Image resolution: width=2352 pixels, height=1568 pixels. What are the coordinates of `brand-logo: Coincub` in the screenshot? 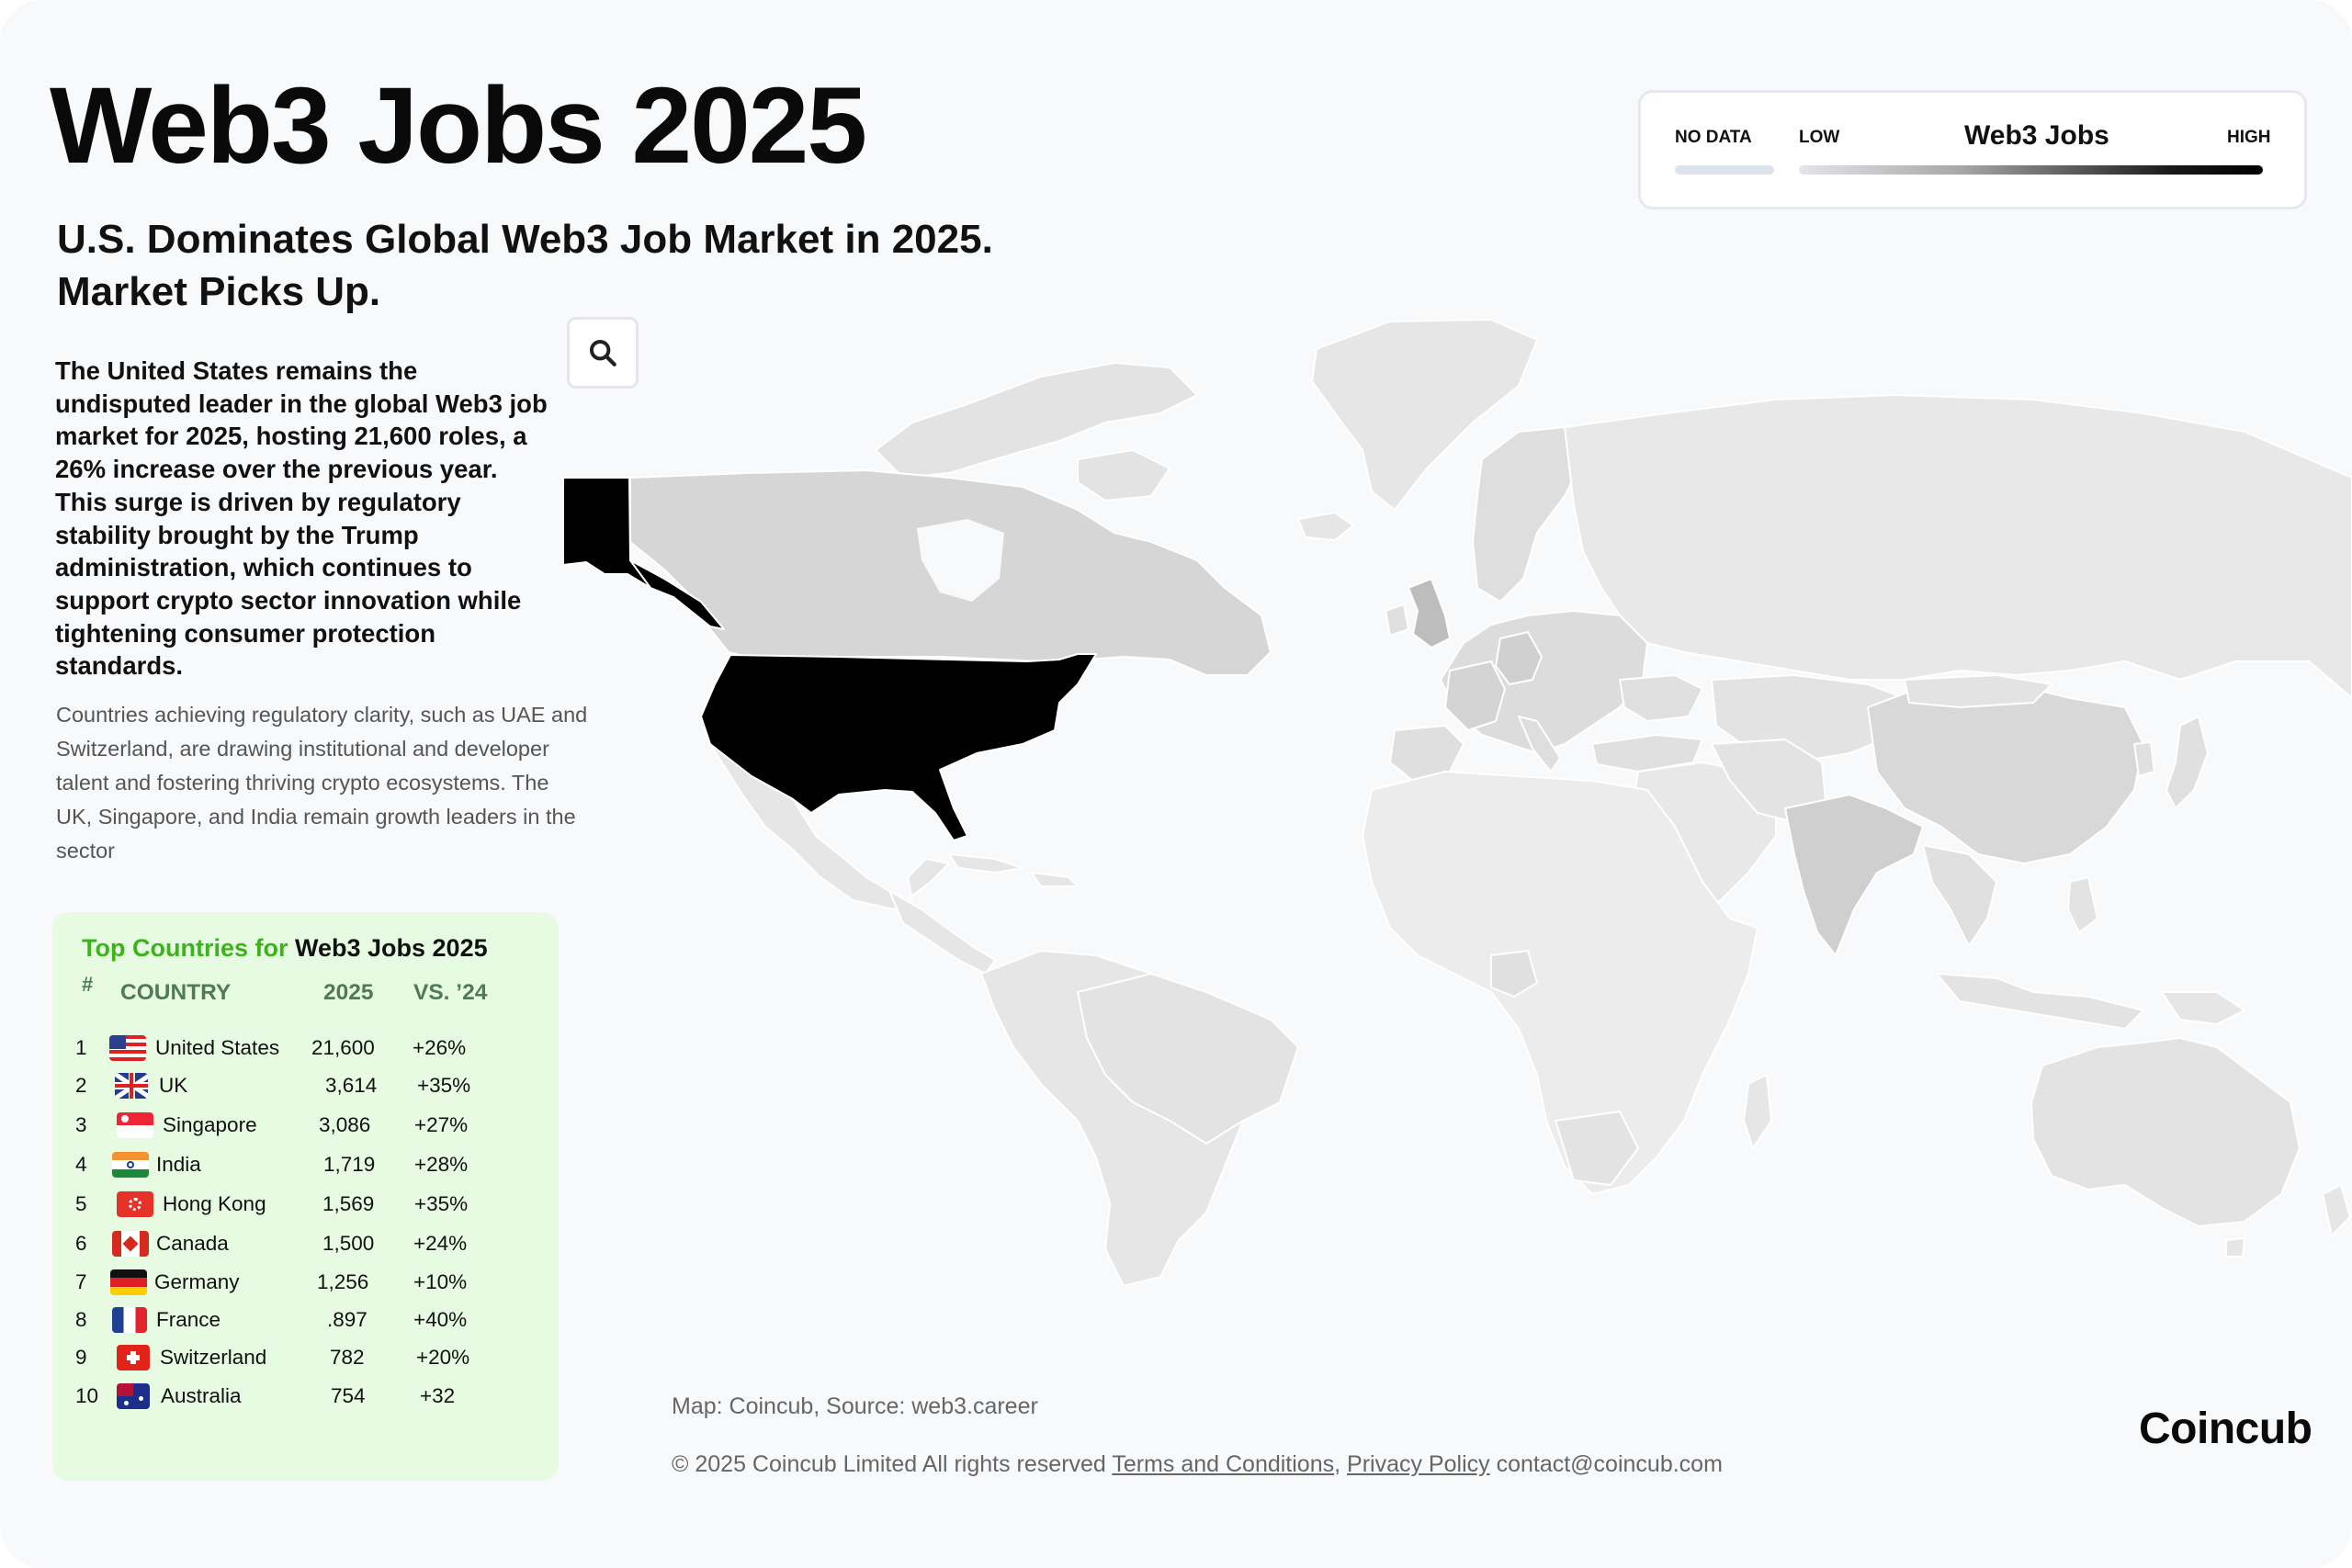 It's located at (2226, 1428).